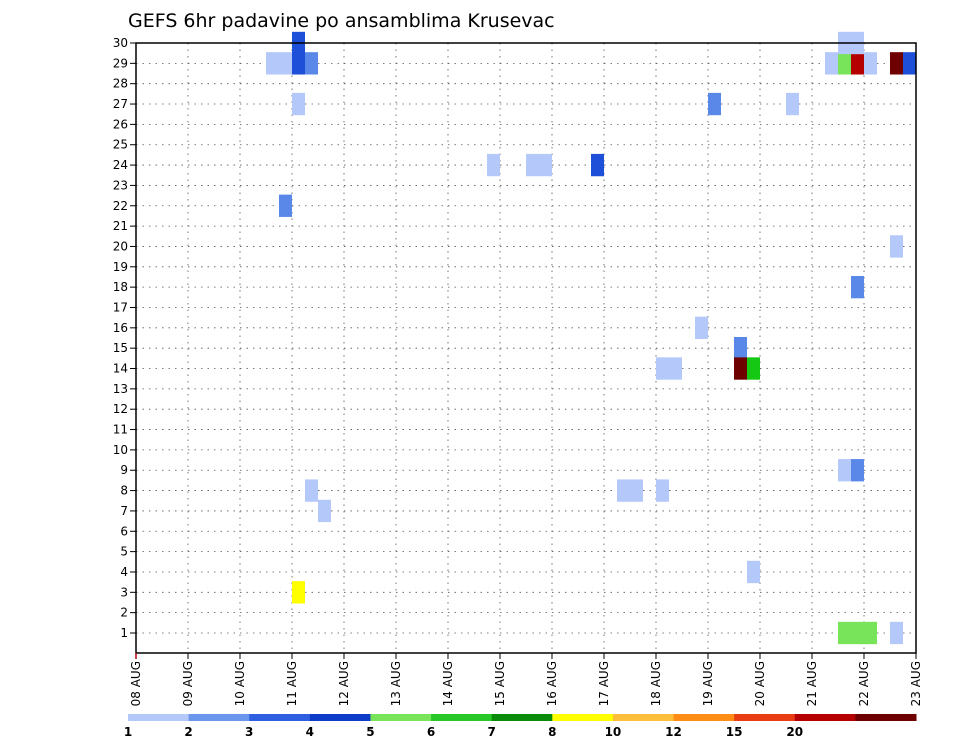  I want to click on colorbar-label: 12, so click(673, 732).